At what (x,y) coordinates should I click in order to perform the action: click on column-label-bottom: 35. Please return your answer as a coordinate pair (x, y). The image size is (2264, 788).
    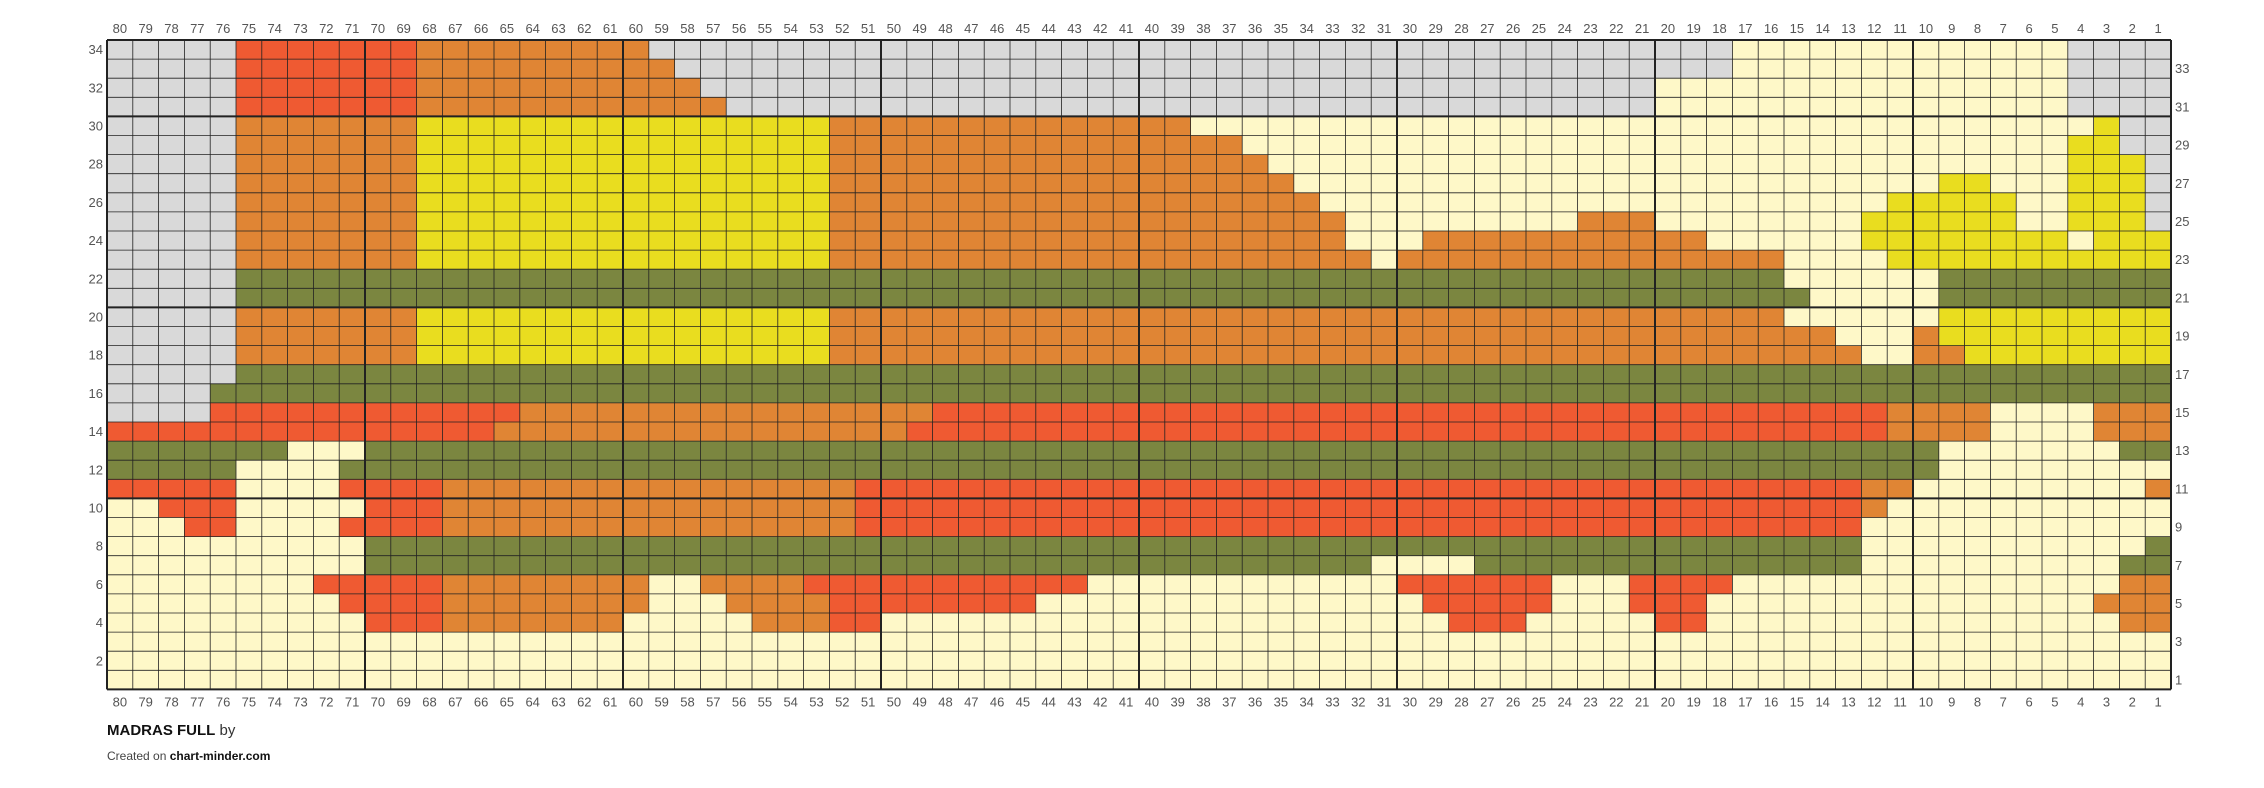
    Looking at the image, I should click on (1281, 701).